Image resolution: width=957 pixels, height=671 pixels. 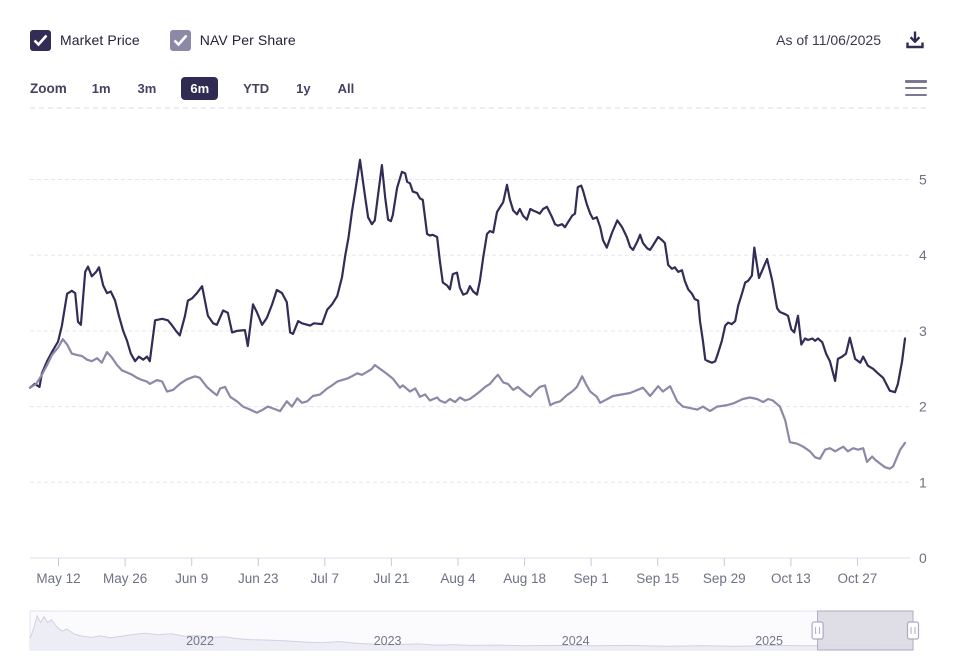 I want to click on x-tick-label: Oct 27, so click(x=858, y=578).